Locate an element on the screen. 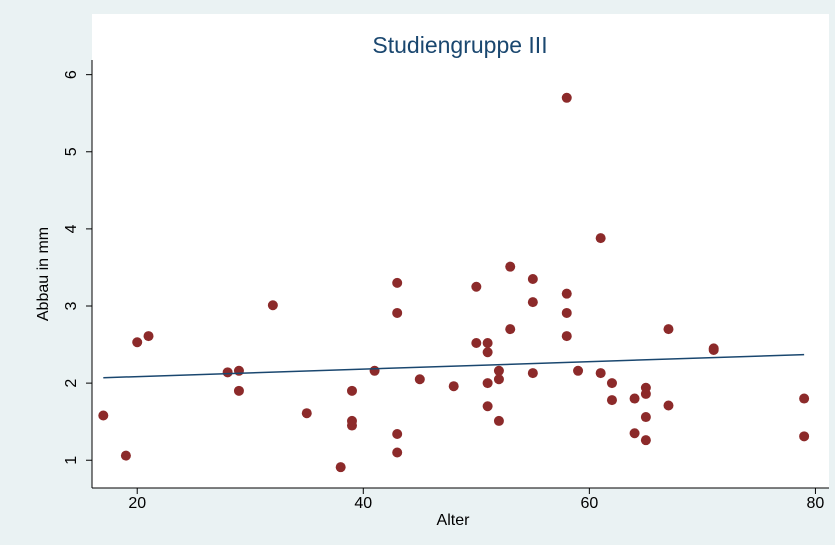  x-tick-label: 60 is located at coordinates (589, 503).